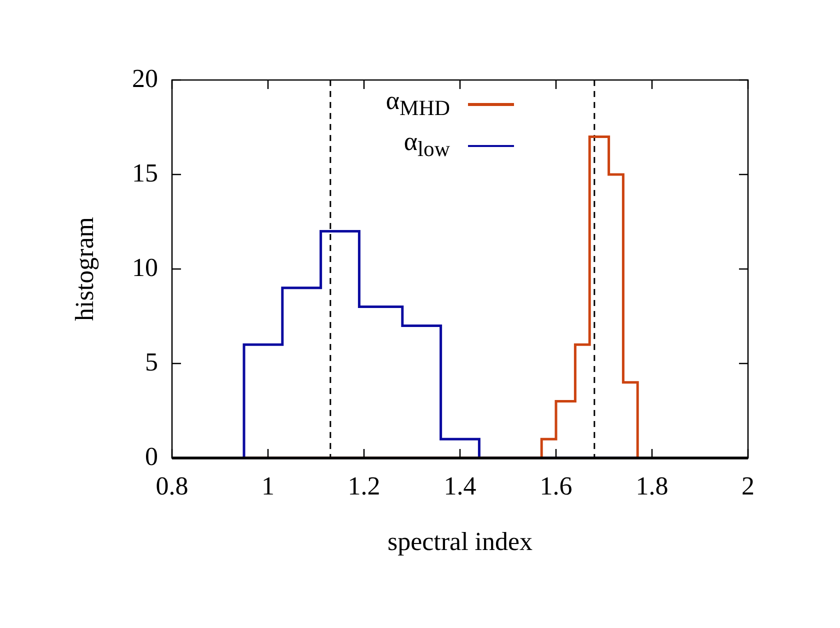 The height and width of the screenshot is (628, 840). I want to click on legend-label: α$_{low}$, so click(427, 145).